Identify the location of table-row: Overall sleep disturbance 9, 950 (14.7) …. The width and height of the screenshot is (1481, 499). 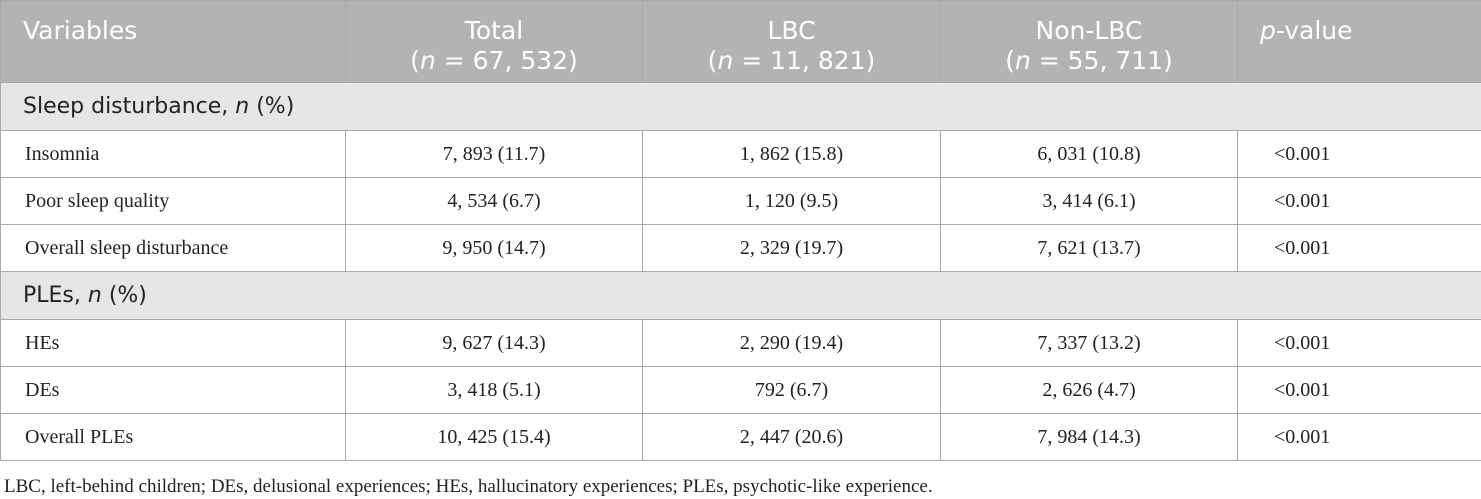
(740, 248).